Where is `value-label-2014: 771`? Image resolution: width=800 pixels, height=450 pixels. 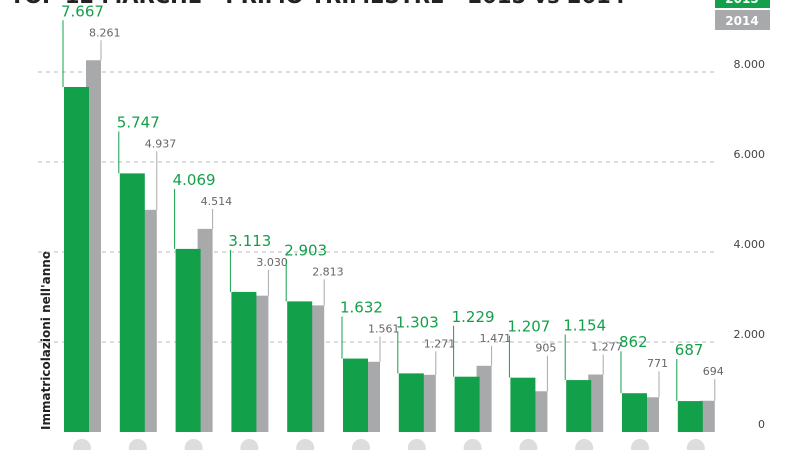 value-label-2014: 771 is located at coordinates (657, 363).